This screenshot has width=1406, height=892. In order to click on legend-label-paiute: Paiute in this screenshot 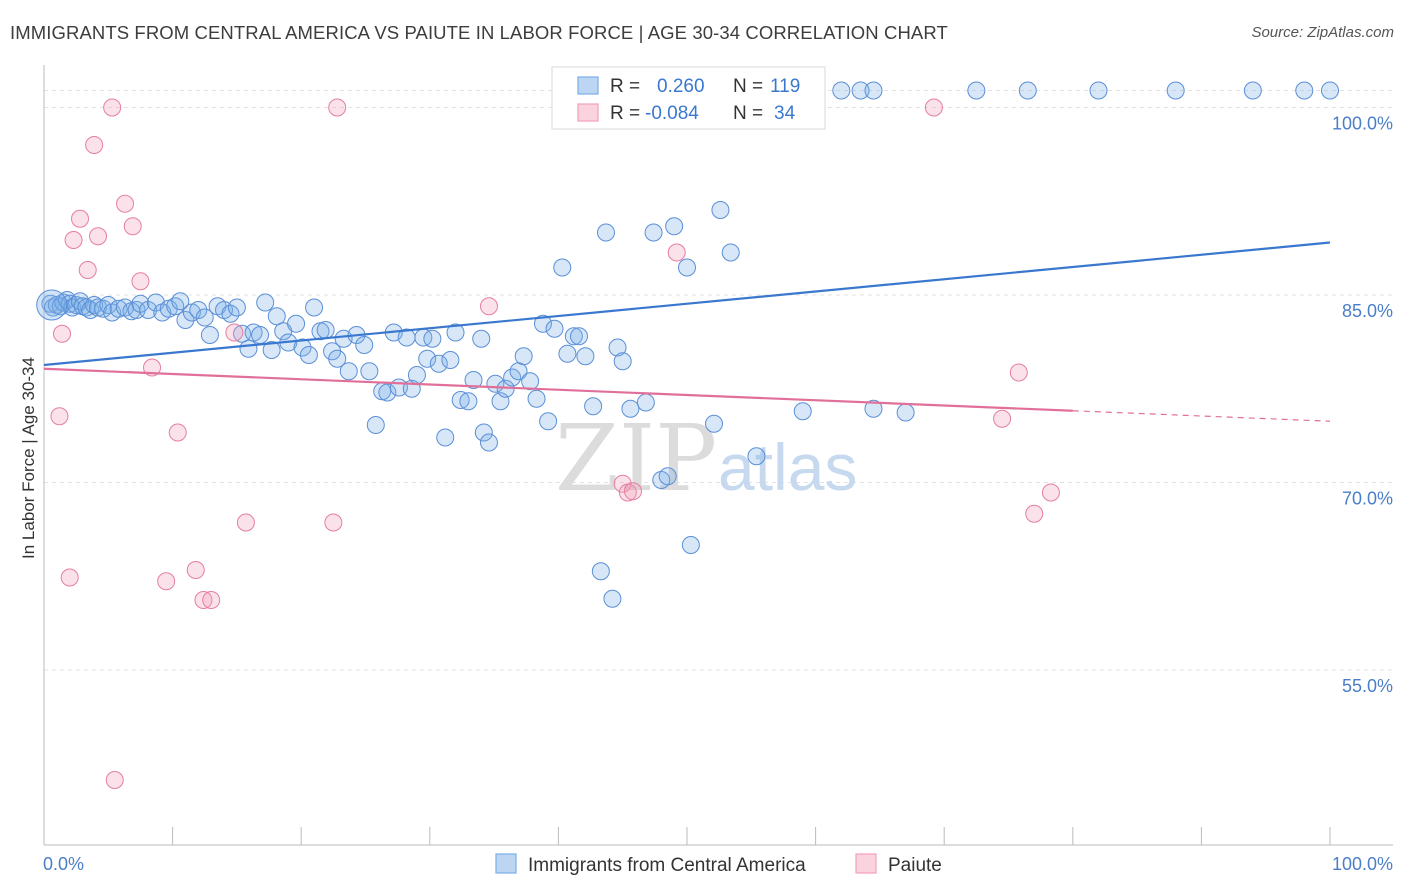, I will do `click(915, 865)`.